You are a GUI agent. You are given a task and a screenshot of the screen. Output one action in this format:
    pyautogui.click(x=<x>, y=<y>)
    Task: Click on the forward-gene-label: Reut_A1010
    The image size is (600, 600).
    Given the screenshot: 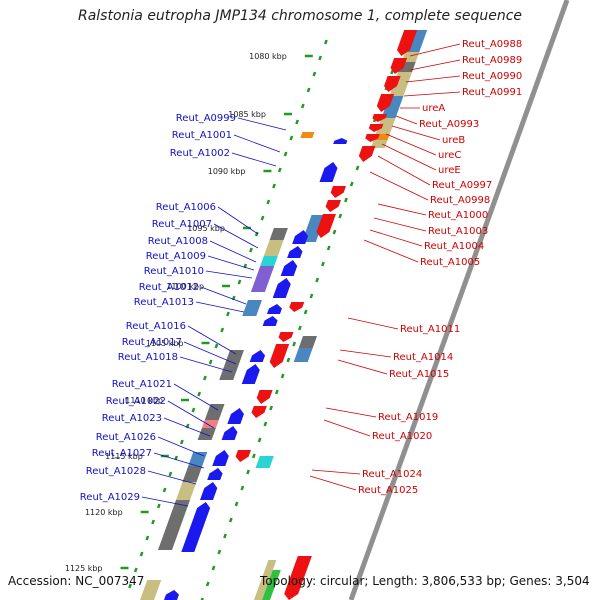 What is the action you would take?
    pyautogui.click(x=174, y=271)
    